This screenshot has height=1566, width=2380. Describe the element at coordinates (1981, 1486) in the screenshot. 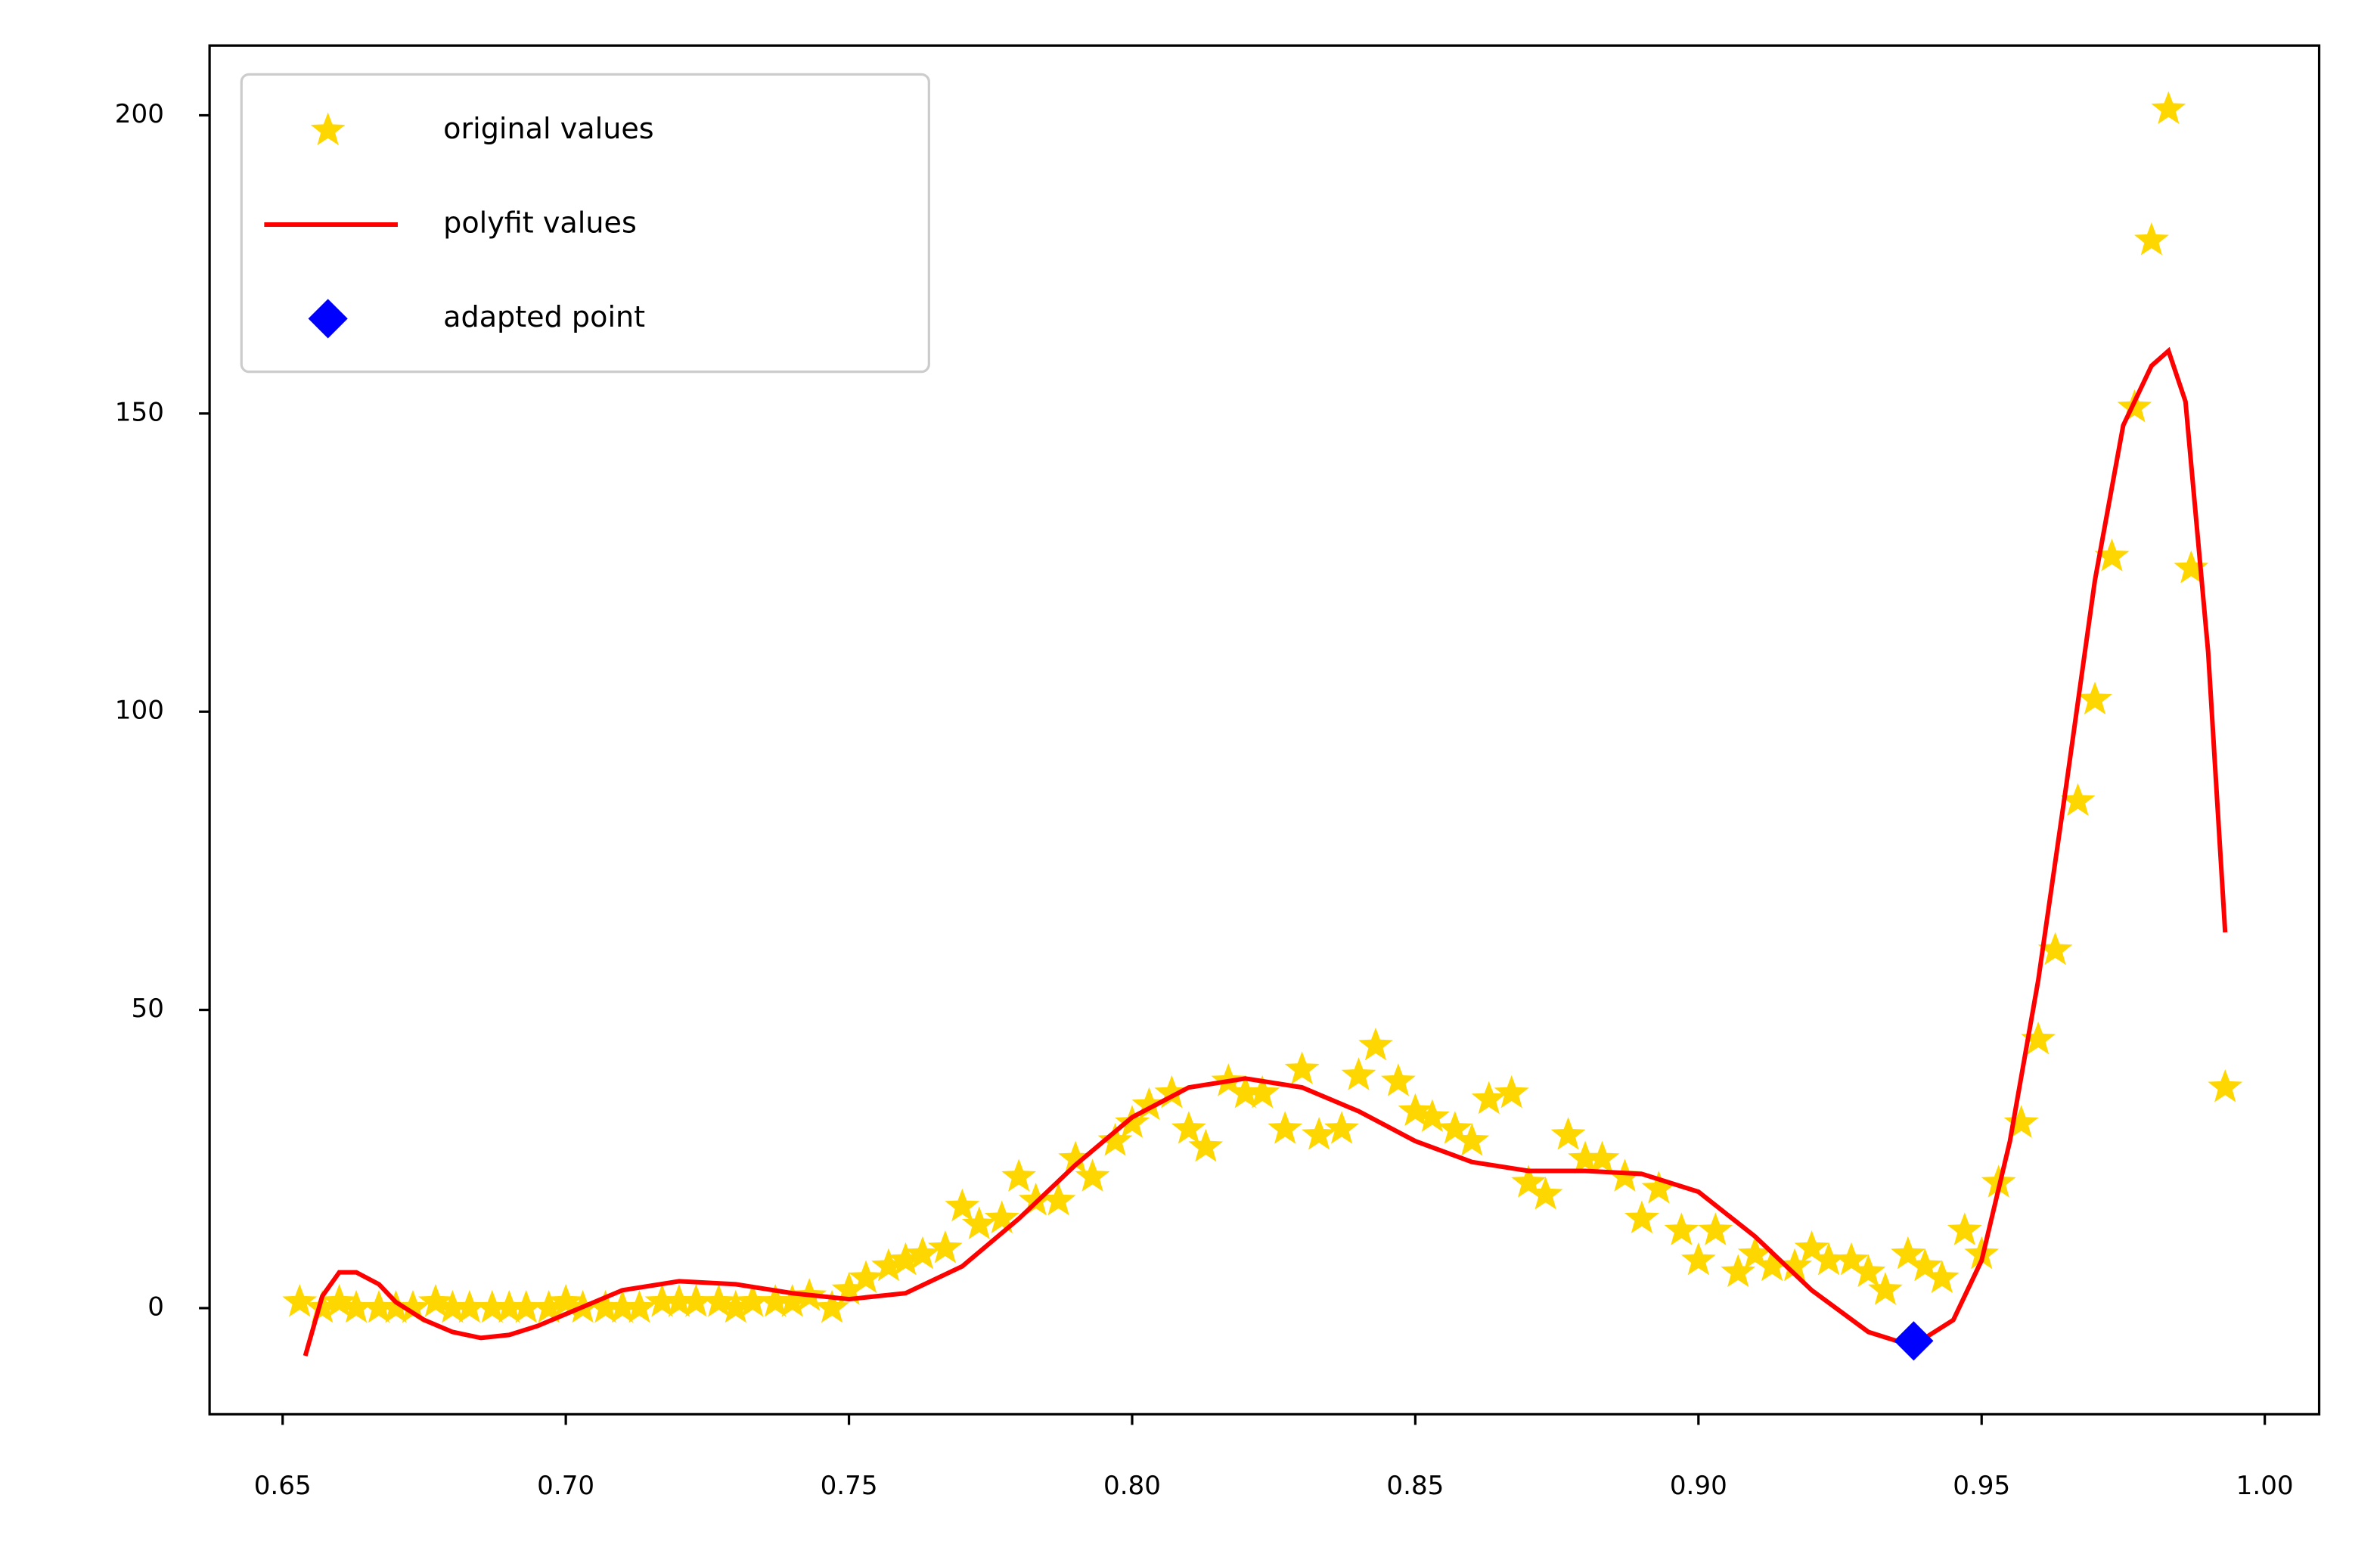

I see `x-tick-label: 0.95` at that location.